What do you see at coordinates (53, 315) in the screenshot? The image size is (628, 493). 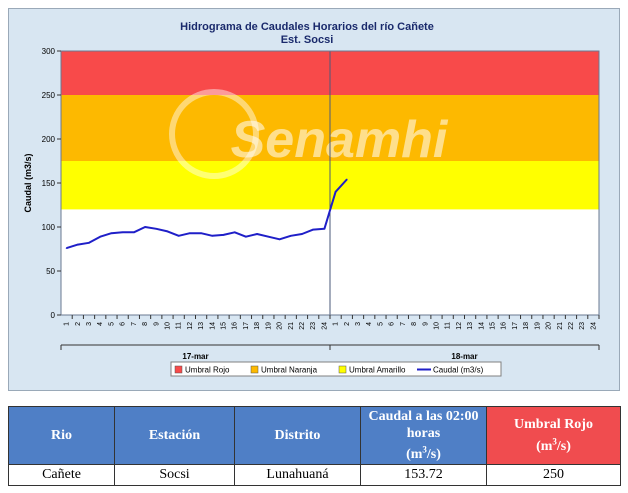 I see `y-tick-label-0: 0` at bounding box center [53, 315].